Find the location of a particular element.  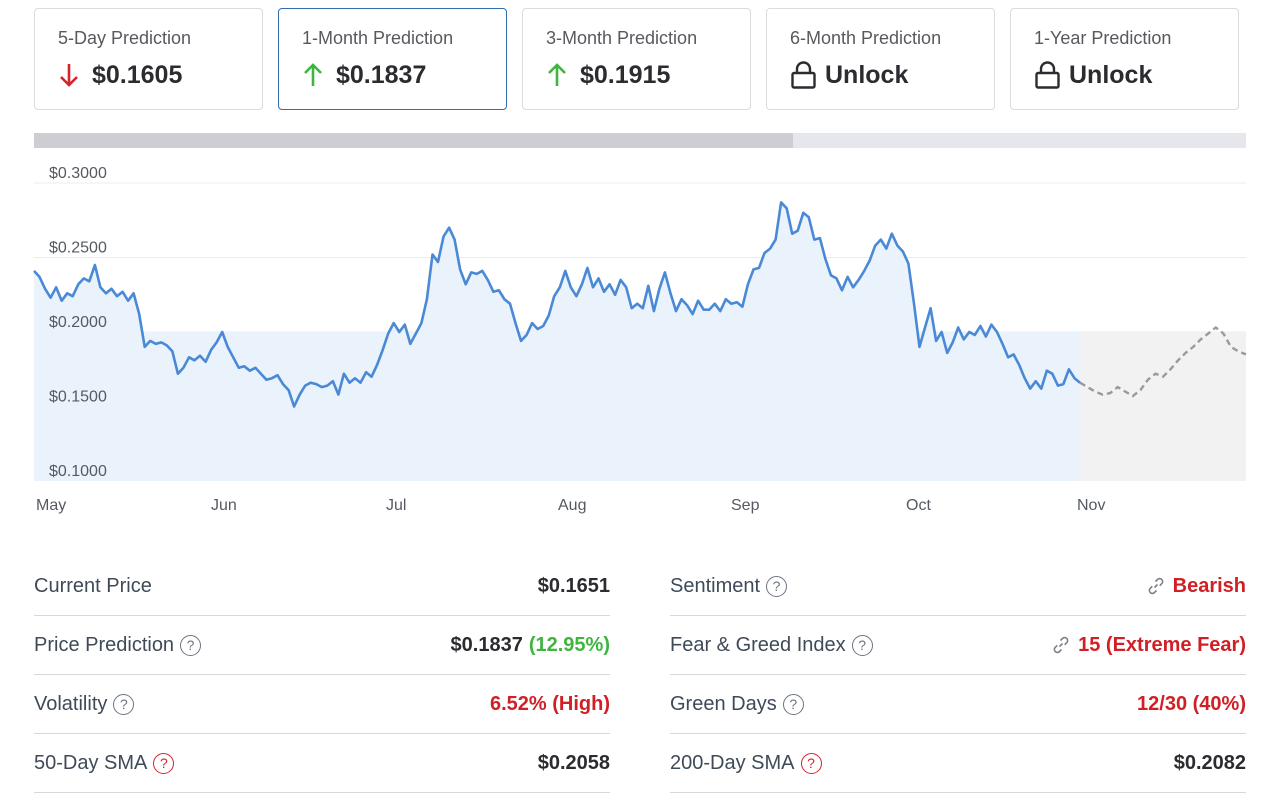

card-title: 6-Month Prediction is located at coordinates (866, 38).